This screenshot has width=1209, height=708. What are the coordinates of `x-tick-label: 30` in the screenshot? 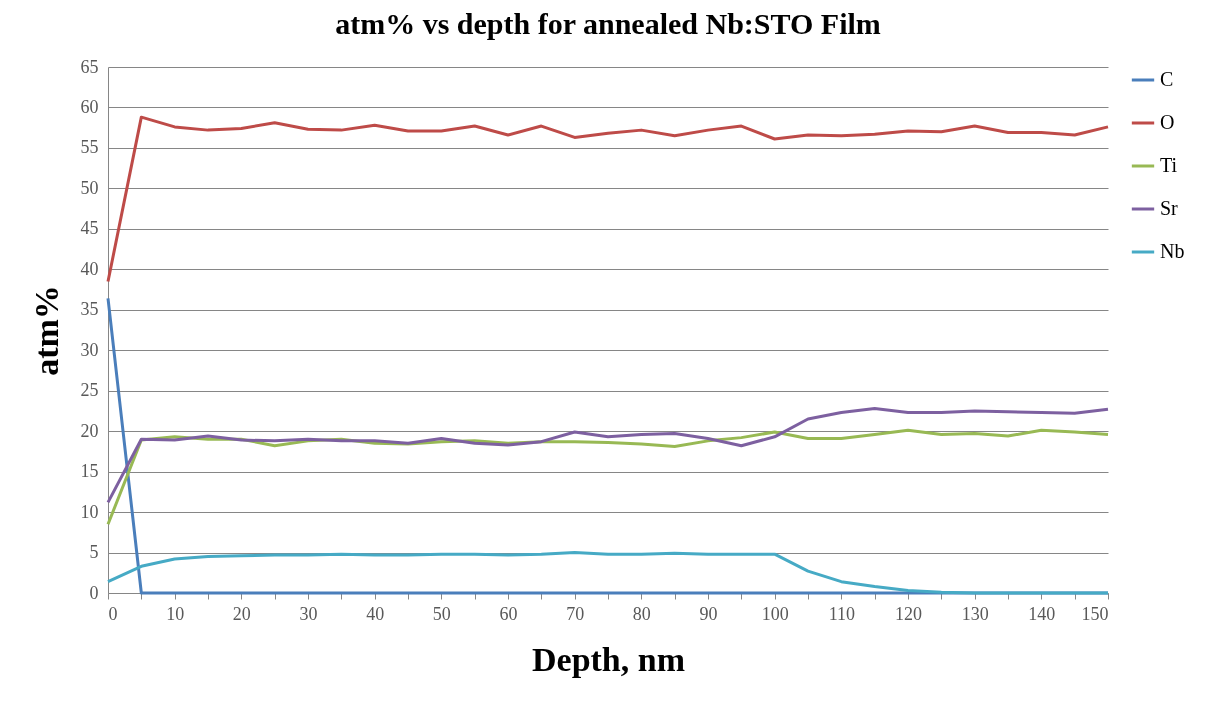 It's located at (308, 613).